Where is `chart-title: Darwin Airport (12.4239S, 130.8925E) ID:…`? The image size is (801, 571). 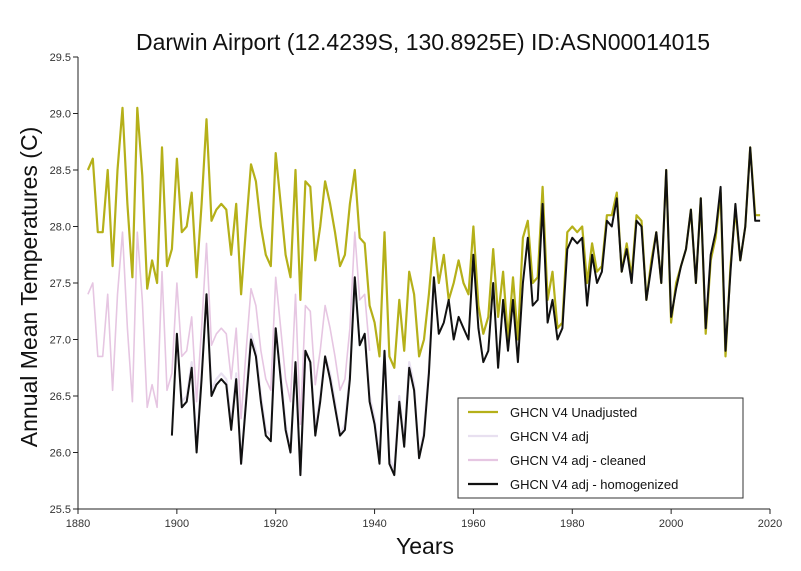 chart-title: Darwin Airport (12.4239S, 130.8925E) ID:… is located at coordinates (423, 42).